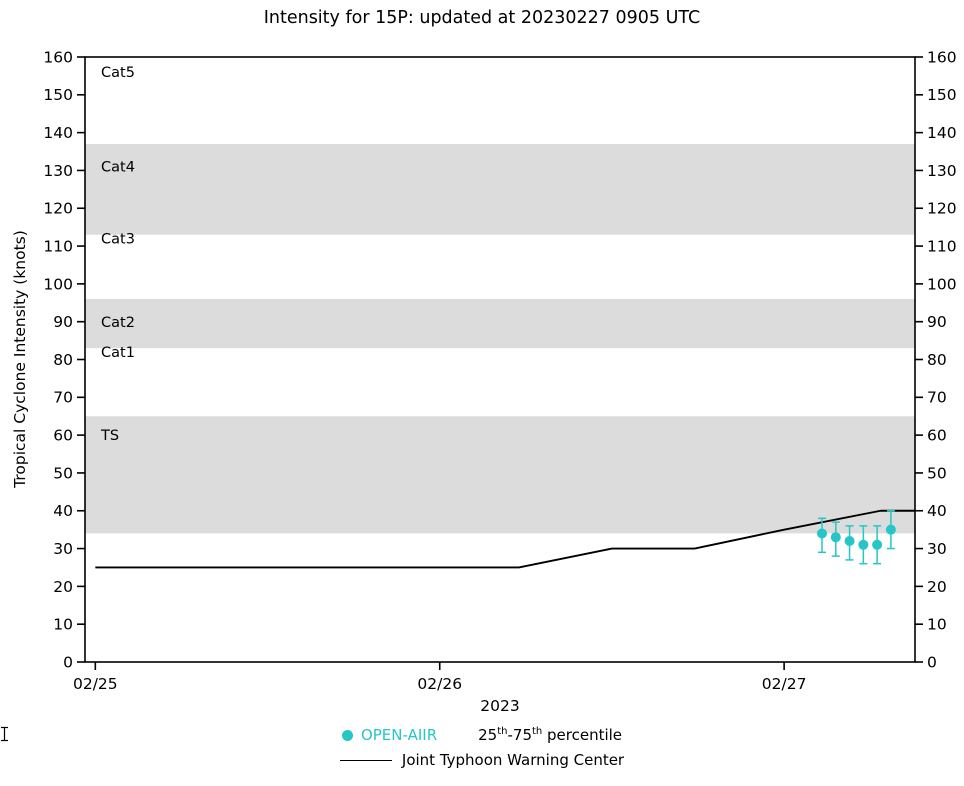 The image size is (964, 786). What do you see at coordinates (118, 240) in the screenshot?
I see `category-label-Cat3: Cat3` at bounding box center [118, 240].